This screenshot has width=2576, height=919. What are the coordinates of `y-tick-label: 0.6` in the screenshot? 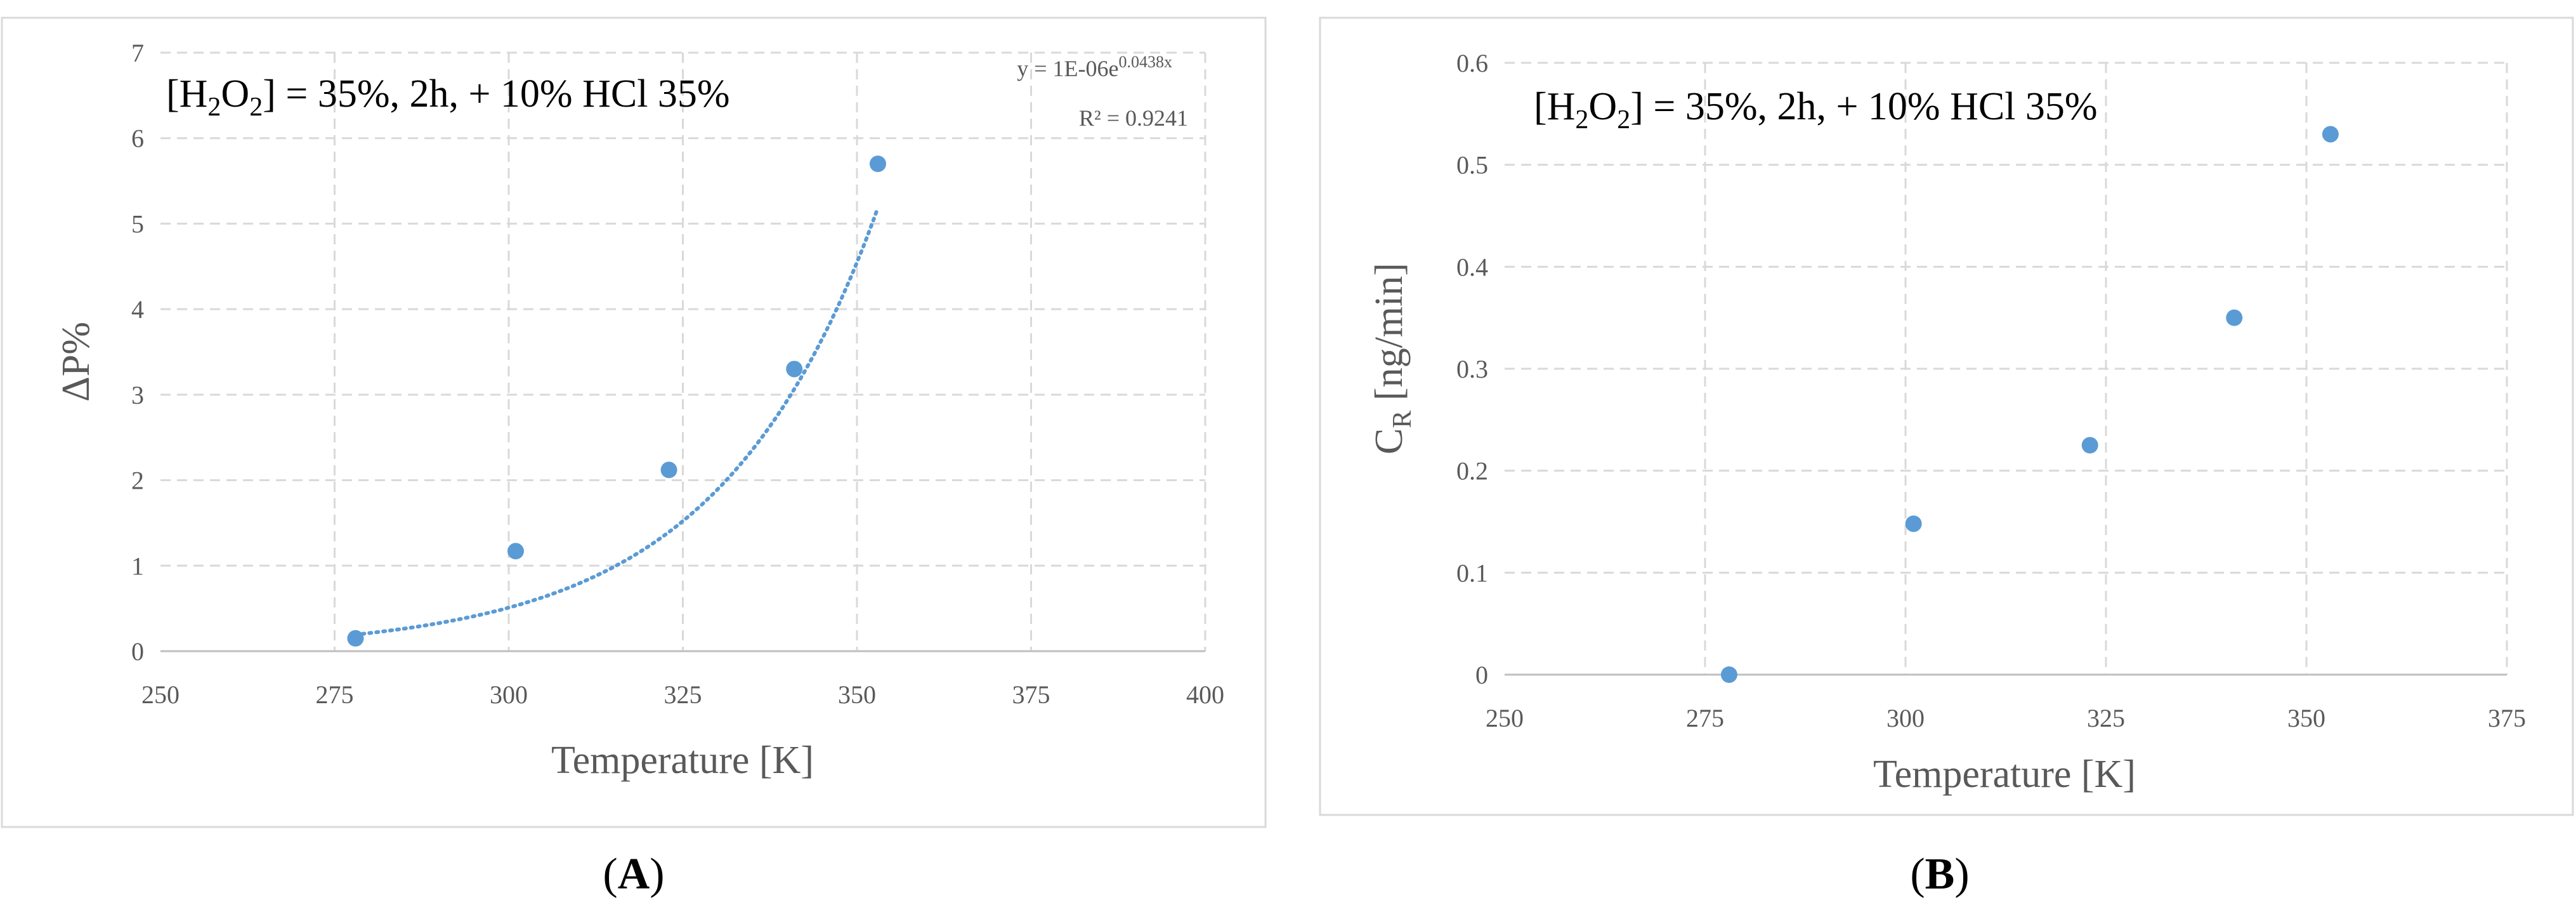 It's located at (1472, 63).